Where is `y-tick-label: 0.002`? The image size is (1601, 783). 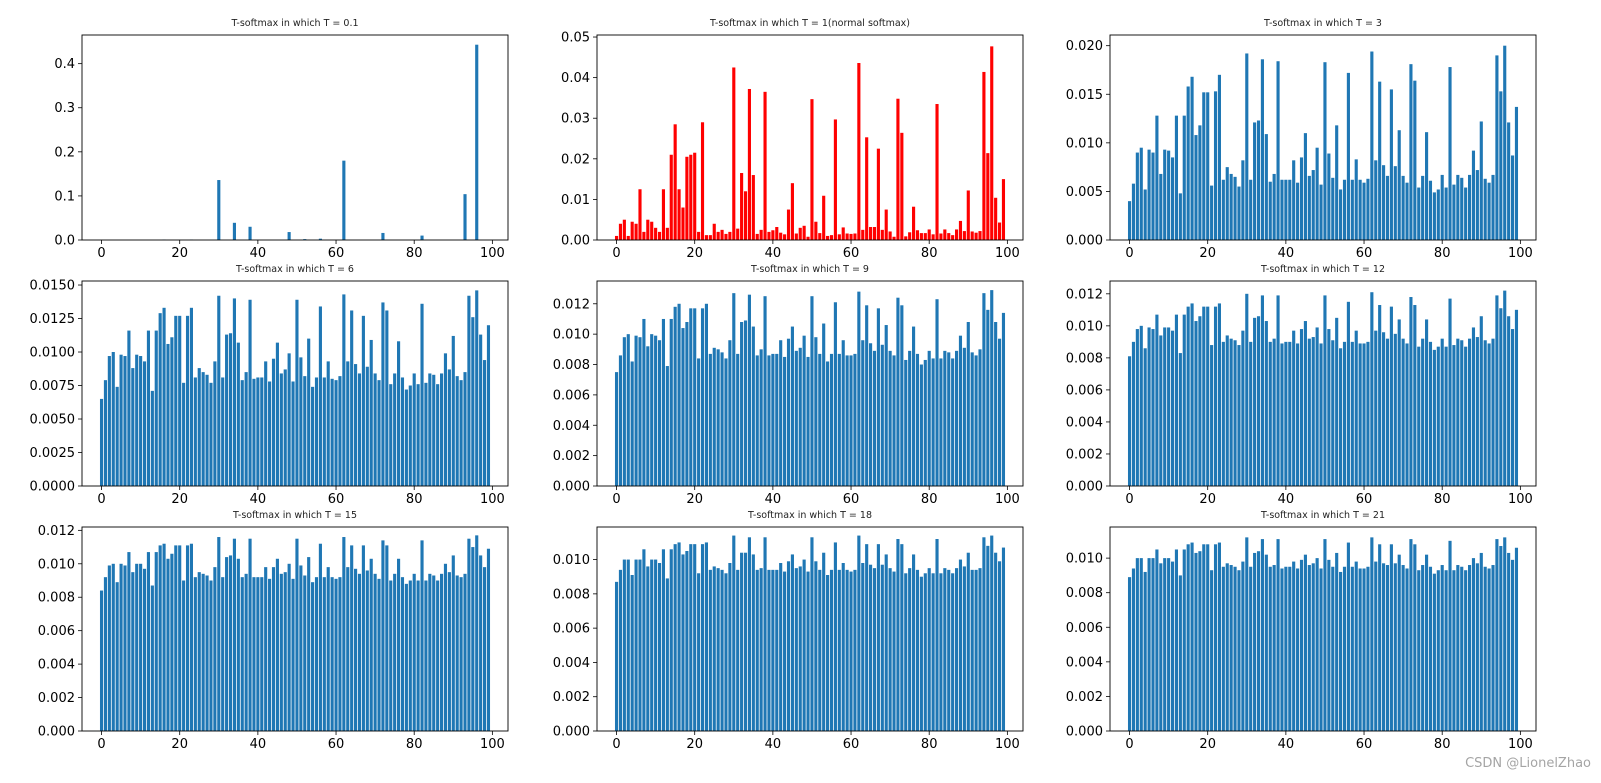
y-tick-label: 0.002 is located at coordinates (571, 697).